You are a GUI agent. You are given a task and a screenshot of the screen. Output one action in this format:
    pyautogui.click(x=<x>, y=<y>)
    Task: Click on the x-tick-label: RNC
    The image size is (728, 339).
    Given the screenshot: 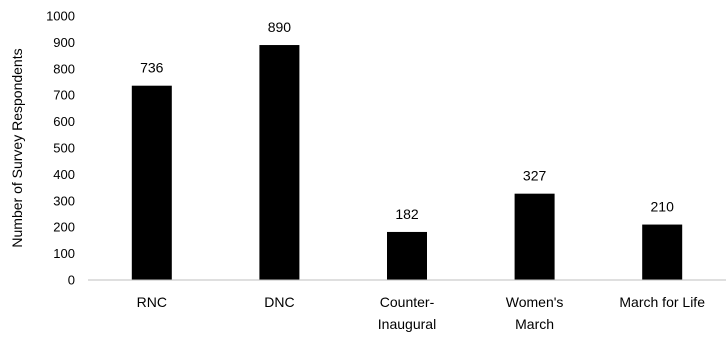 What is the action you would take?
    pyautogui.click(x=152, y=302)
    